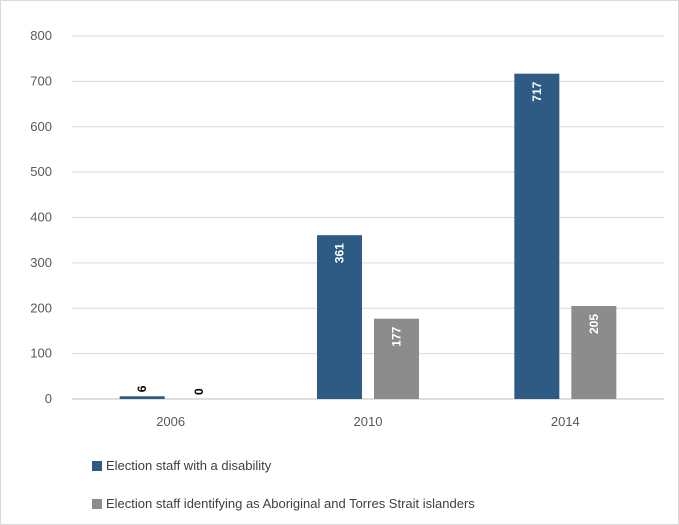  I want to click on data-label: 205, so click(594, 324).